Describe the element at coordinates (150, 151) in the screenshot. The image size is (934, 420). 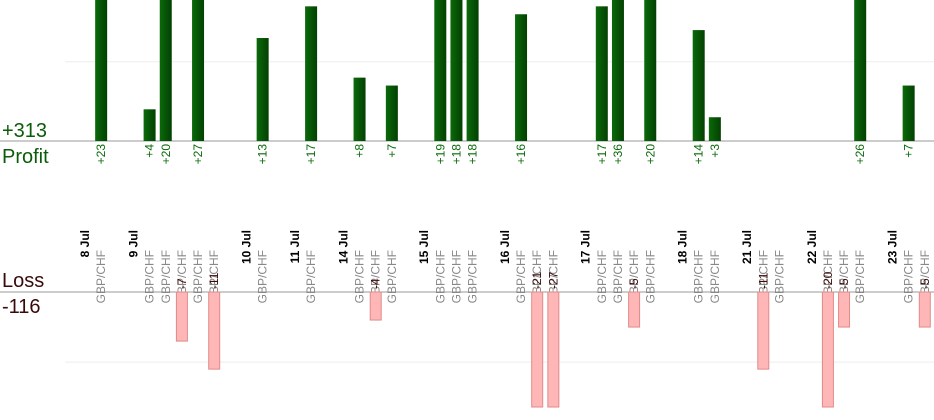
I see `value-label: +4` at that location.